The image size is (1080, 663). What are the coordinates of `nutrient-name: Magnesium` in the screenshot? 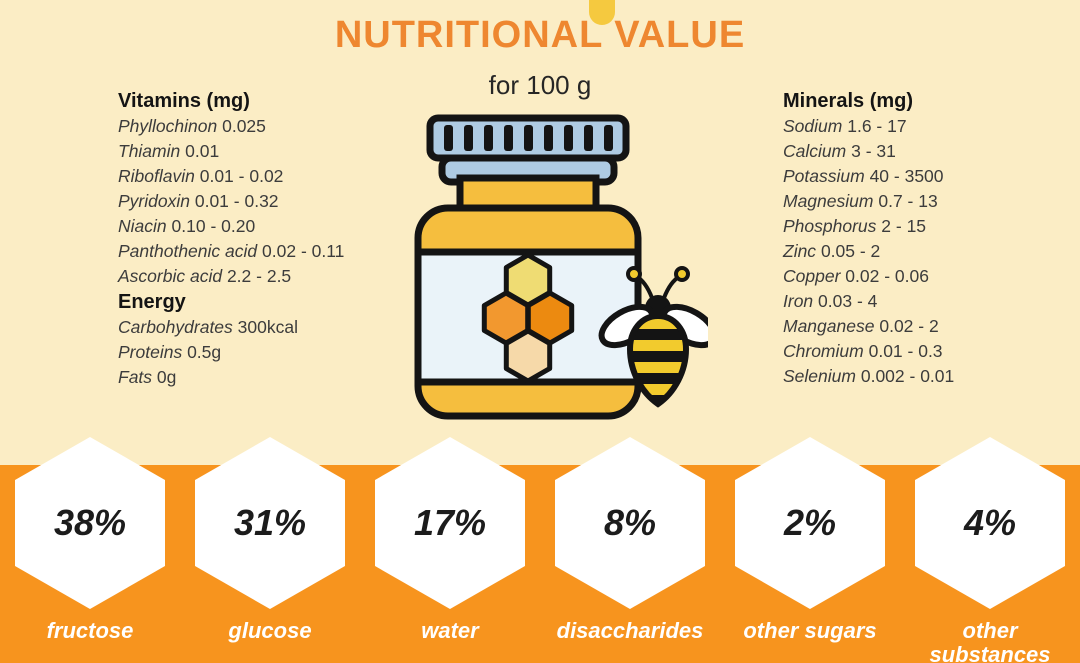 It's located at (828, 201).